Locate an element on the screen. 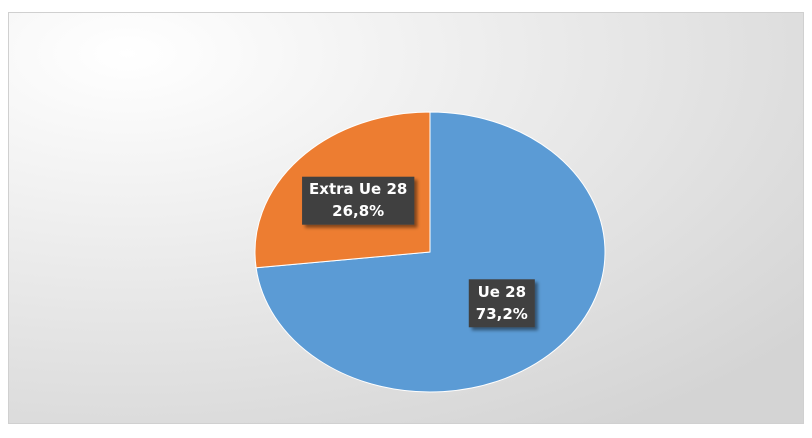  label-category: Ue 28 is located at coordinates (502, 292).